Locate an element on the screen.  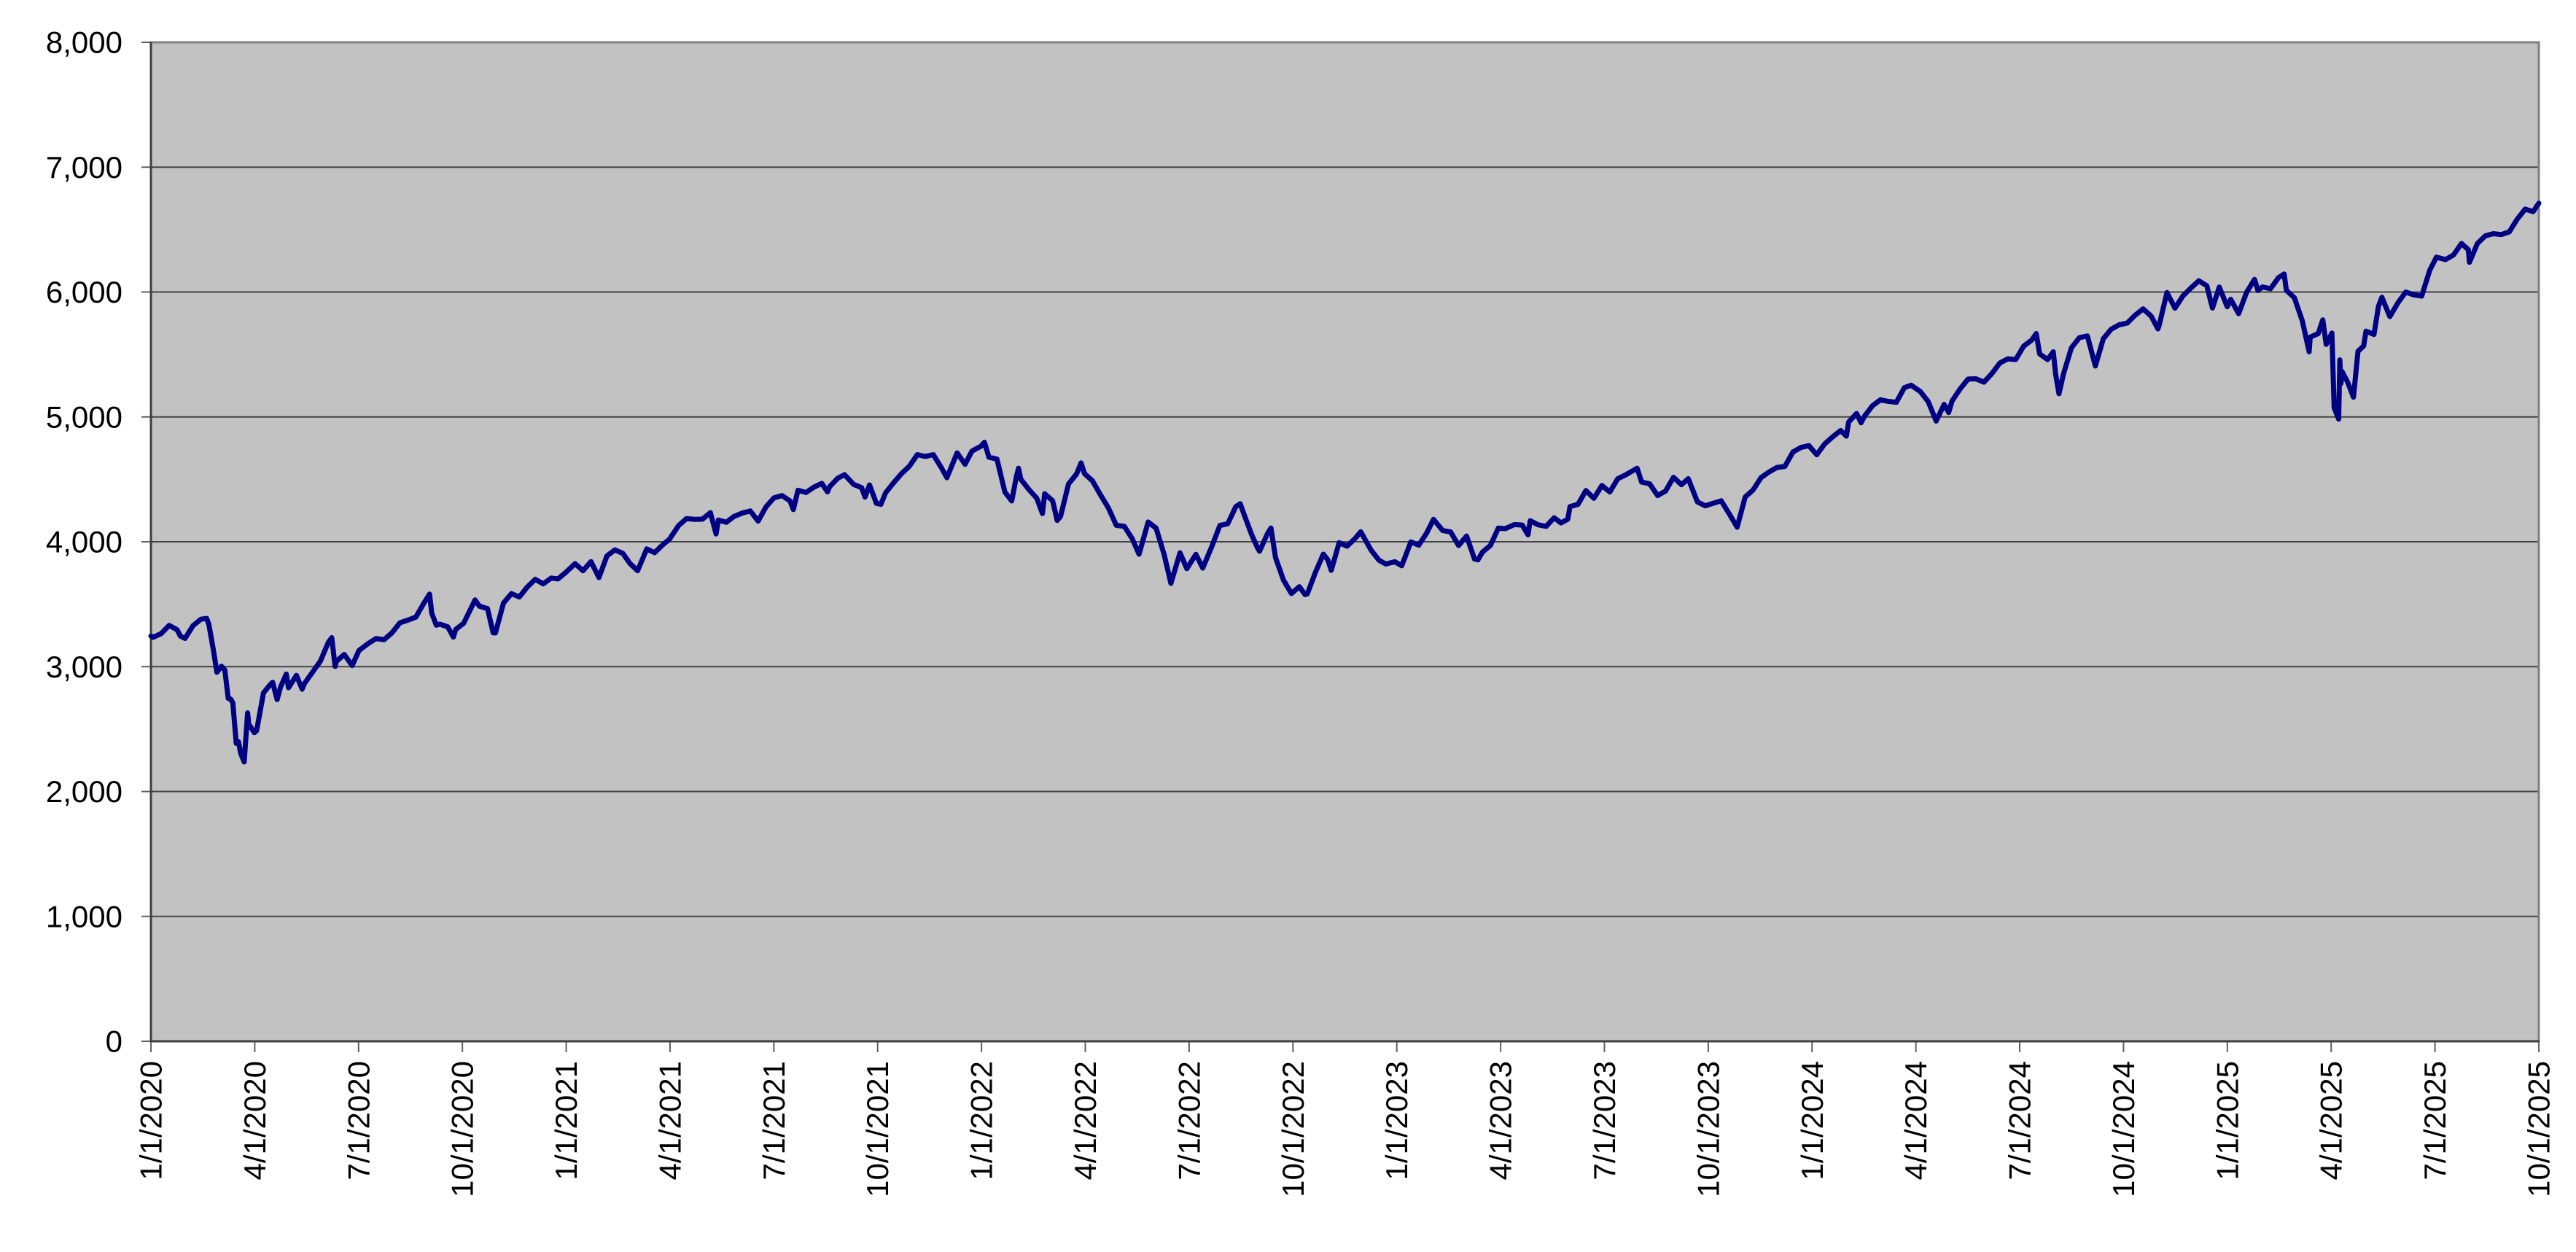
x-axis-label: 1/1/2021 is located at coordinates (566, 1121).